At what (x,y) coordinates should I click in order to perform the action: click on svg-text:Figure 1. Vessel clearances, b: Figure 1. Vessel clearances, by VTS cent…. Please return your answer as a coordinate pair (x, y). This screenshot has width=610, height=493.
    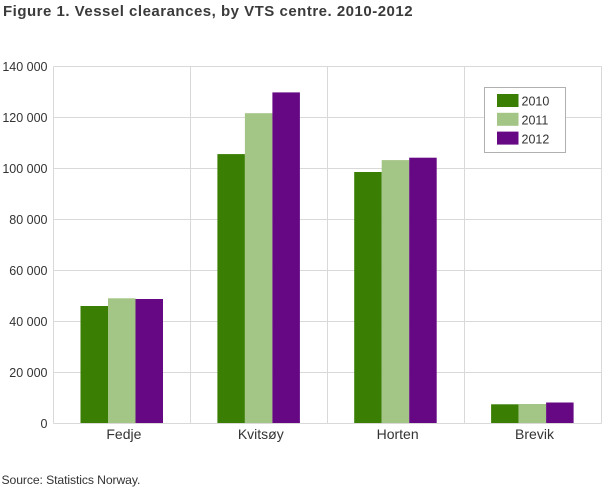
    Looking at the image, I should click on (208, 11).